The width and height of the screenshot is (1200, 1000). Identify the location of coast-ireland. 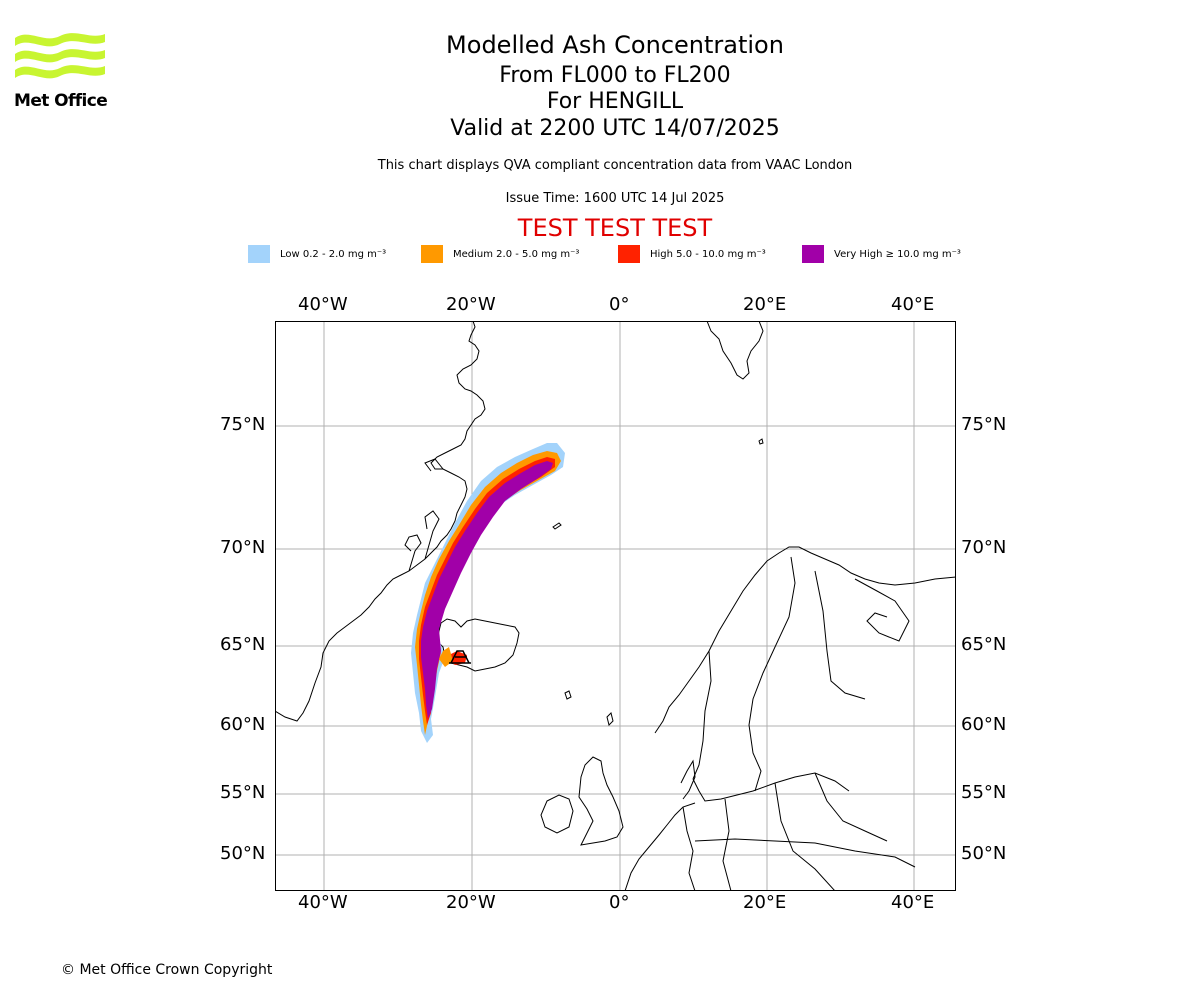
(557, 814).